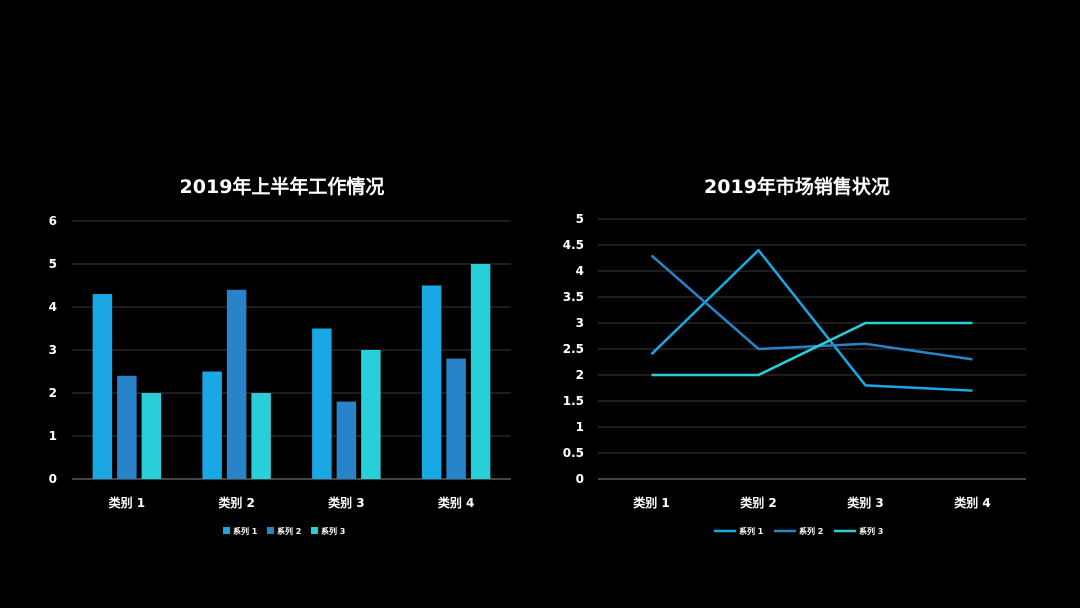 Image resolution: width=1080 pixels, height=608 pixels. What do you see at coordinates (573, 453) in the screenshot?
I see `y-tick-label: 0.5` at bounding box center [573, 453].